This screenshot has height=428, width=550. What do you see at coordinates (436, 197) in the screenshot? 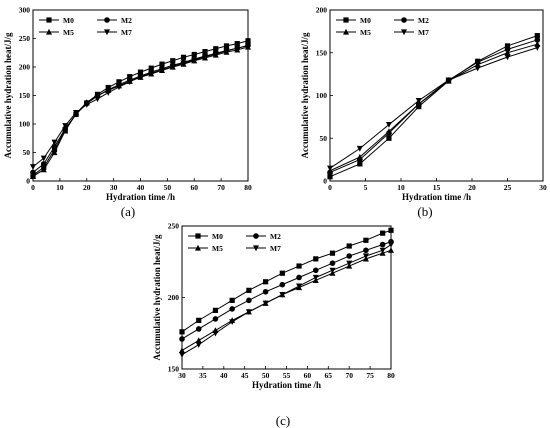
I see `x-axis-title: Hydration time /h` at bounding box center [436, 197].